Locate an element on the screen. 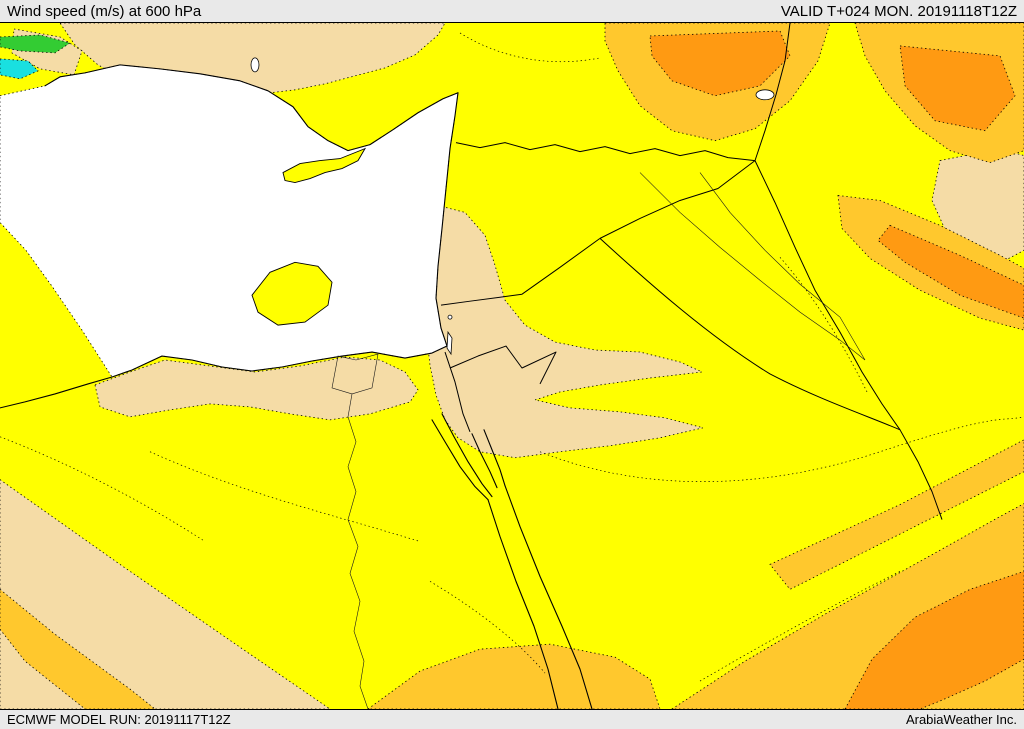 The height and width of the screenshot is (729, 1024). border-iraq-saudi is located at coordinates (771, 379).